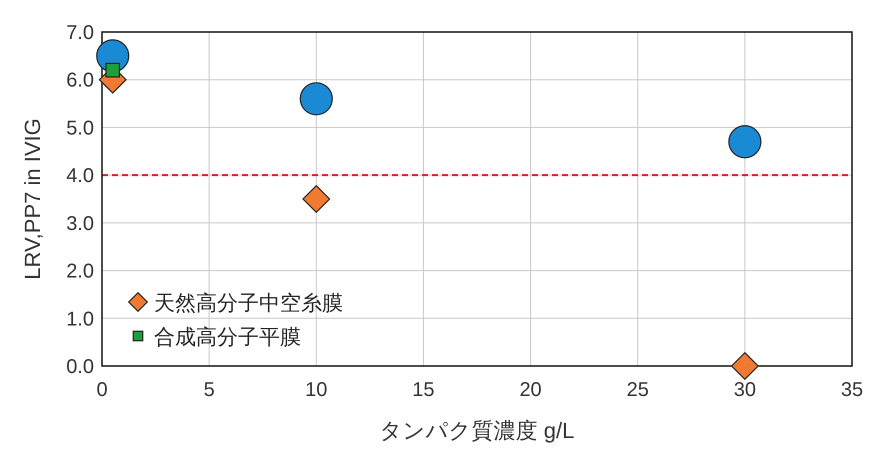 The image size is (883, 467). What do you see at coordinates (80, 128) in the screenshot?
I see `y-tick-label: 5.0` at bounding box center [80, 128].